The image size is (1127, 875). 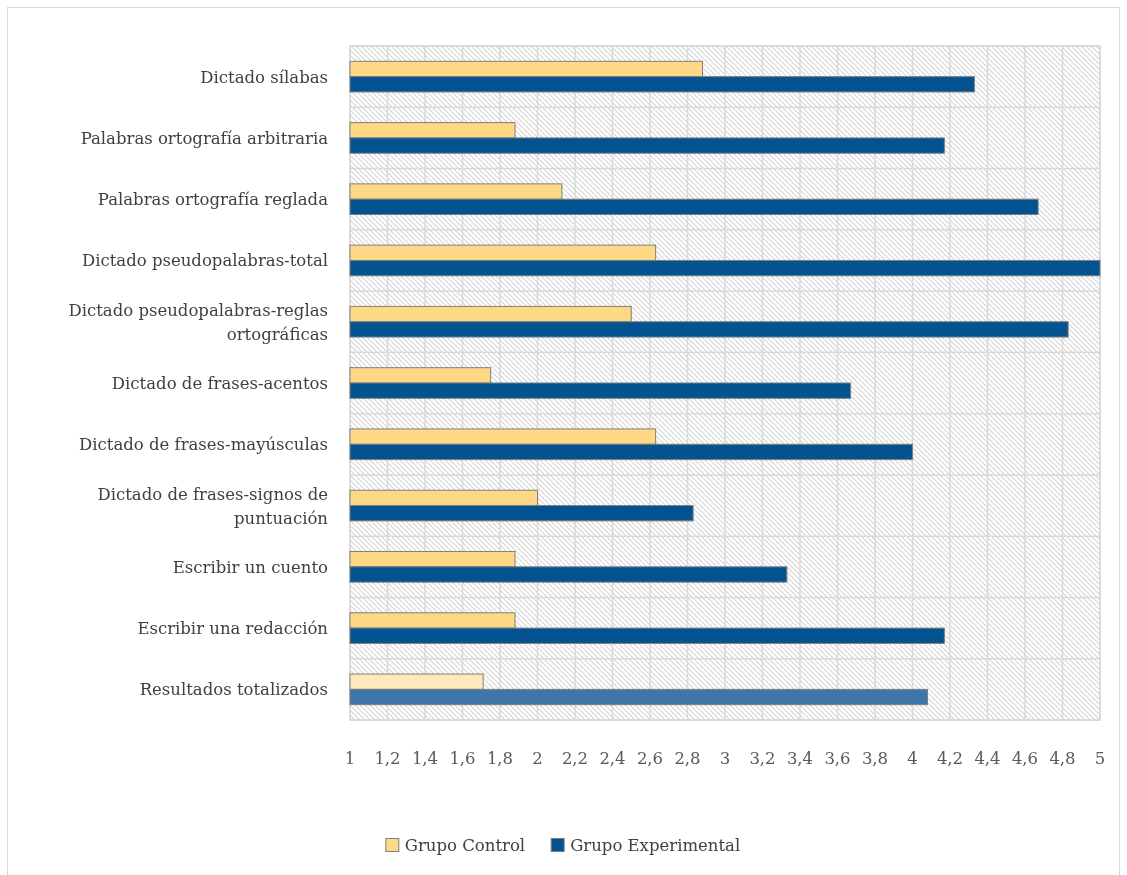 I want to click on y-tick-label: Dictado de frases-signos de puntuación, so click(x=213, y=506).